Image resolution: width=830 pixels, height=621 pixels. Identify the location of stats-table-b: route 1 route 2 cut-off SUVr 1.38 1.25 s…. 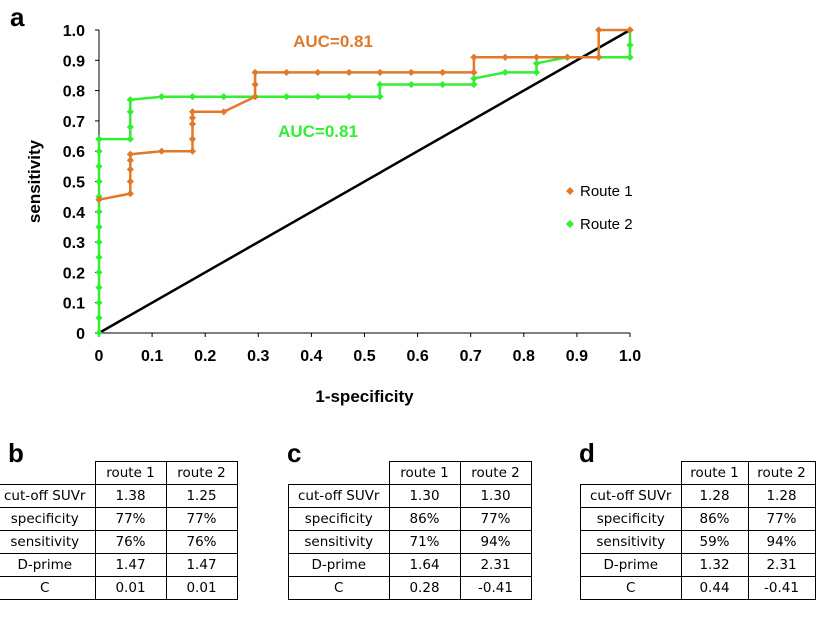
(119, 530).